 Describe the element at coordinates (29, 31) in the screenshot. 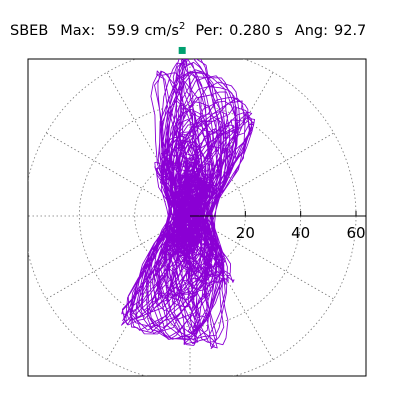

I see `station-name: SBEB` at that location.